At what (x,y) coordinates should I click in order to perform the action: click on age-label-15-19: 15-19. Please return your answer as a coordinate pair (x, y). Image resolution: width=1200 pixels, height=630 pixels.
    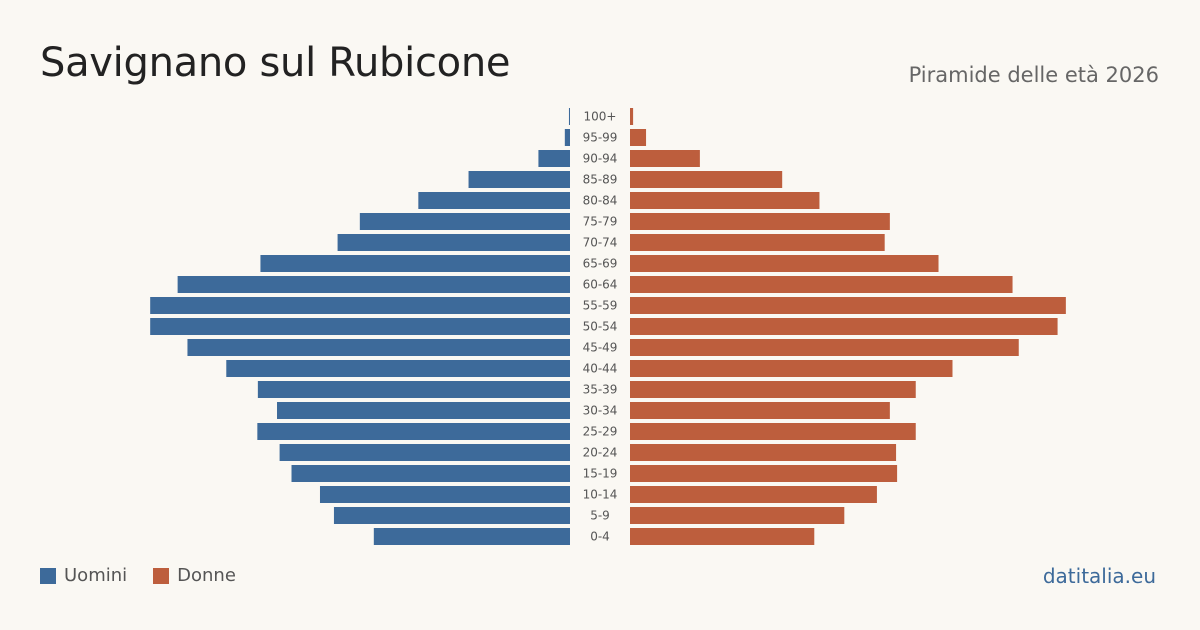
    Looking at the image, I should click on (600, 474).